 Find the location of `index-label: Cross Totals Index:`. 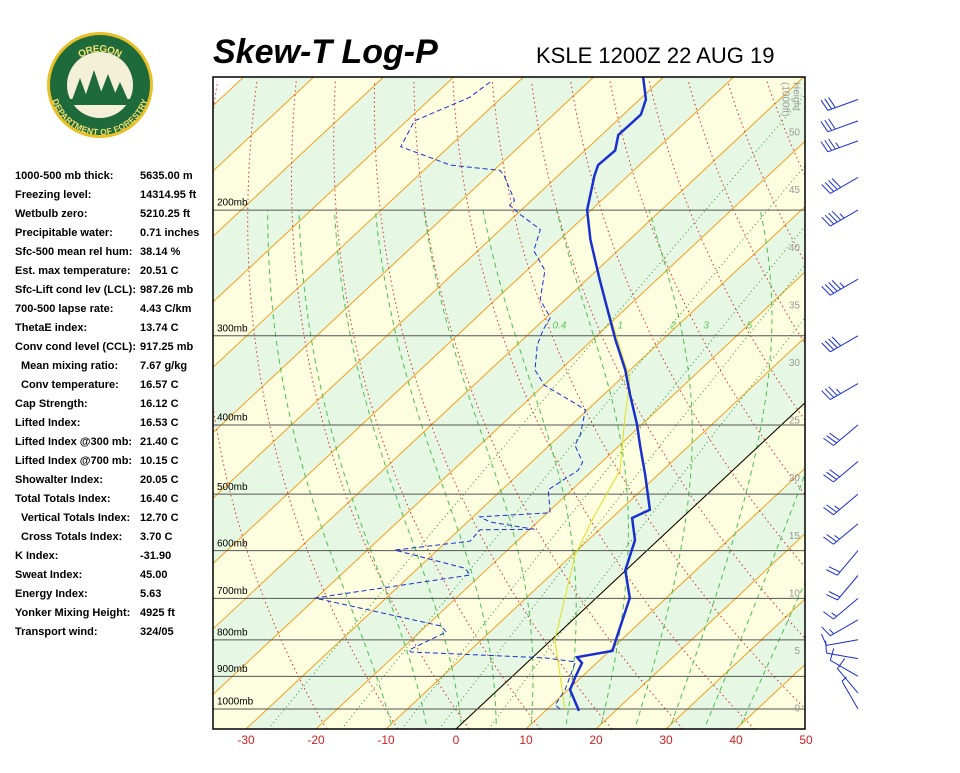

index-label: Cross Totals Index: is located at coordinates (71, 537).